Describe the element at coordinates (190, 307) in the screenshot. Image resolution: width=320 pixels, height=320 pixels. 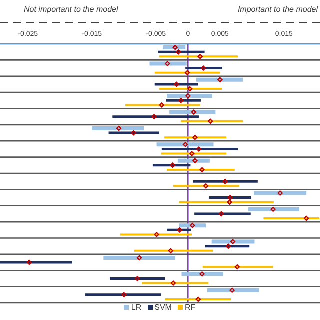
I see `legend-label: RF` at that location.